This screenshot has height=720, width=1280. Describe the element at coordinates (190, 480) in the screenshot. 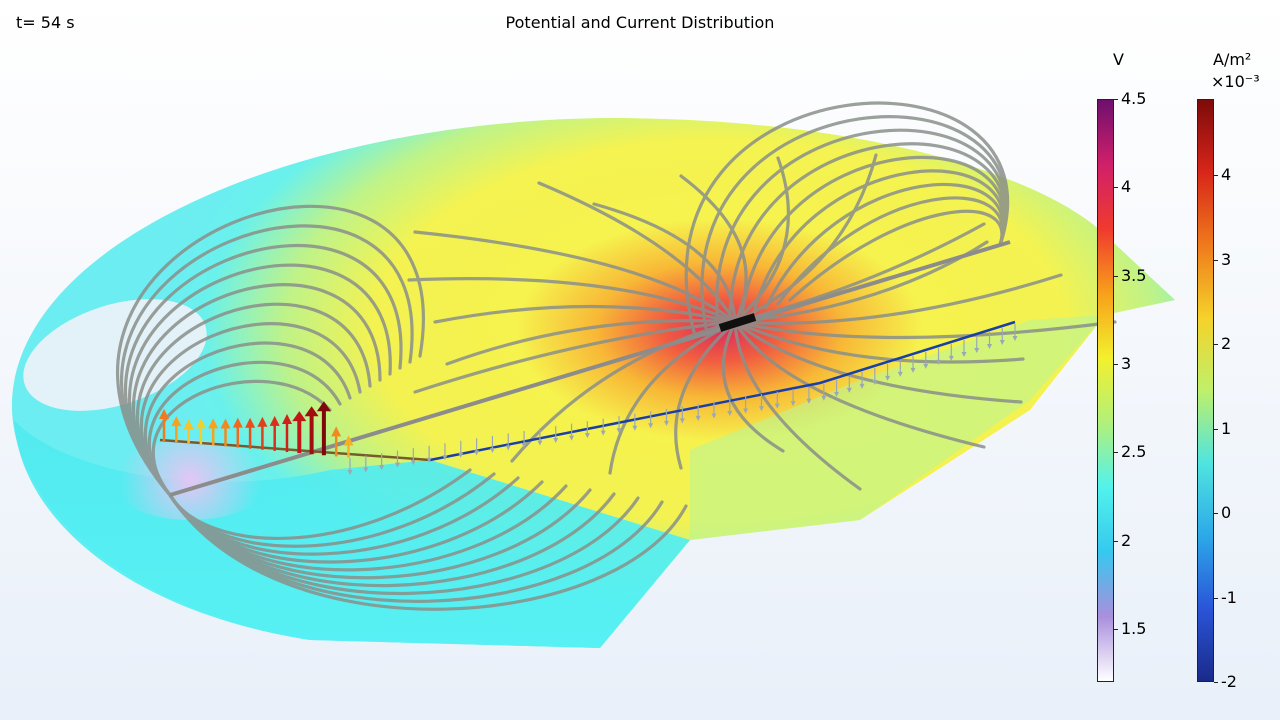

I see `low-potential-spot` at that location.